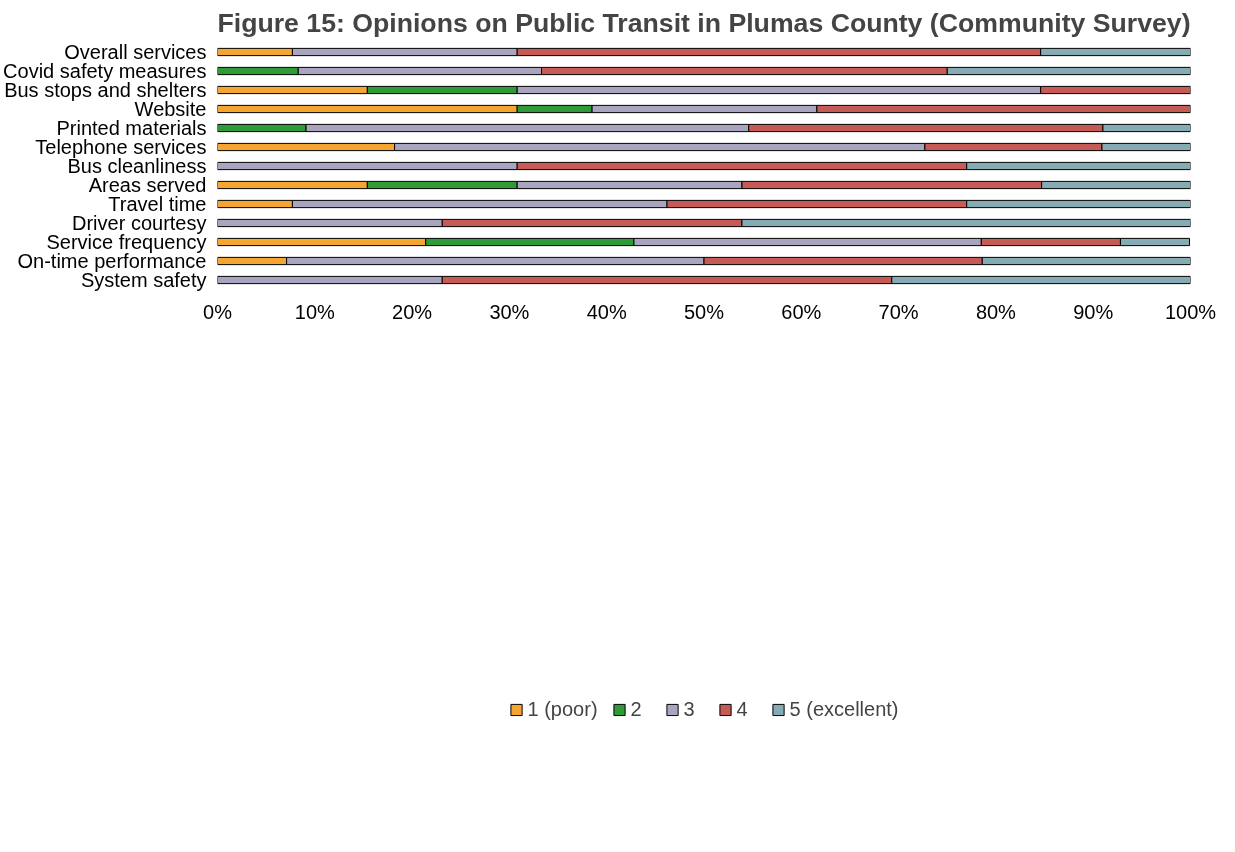  What do you see at coordinates (742, 709) in the screenshot?
I see `legend-label: 4` at bounding box center [742, 709].